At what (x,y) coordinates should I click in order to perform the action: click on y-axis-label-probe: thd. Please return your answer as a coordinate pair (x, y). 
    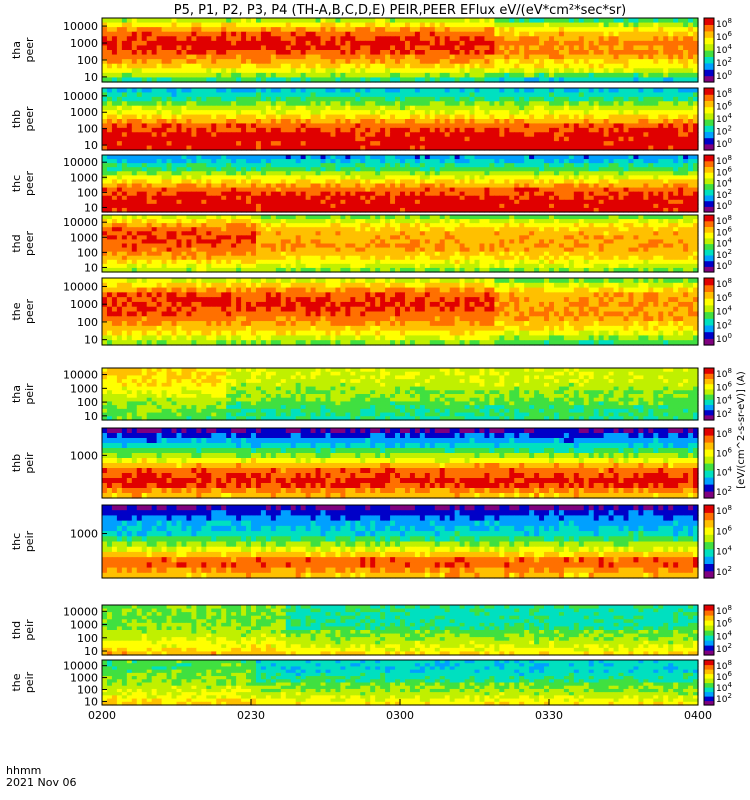
    Looking at the image, I should click on (16, 243).